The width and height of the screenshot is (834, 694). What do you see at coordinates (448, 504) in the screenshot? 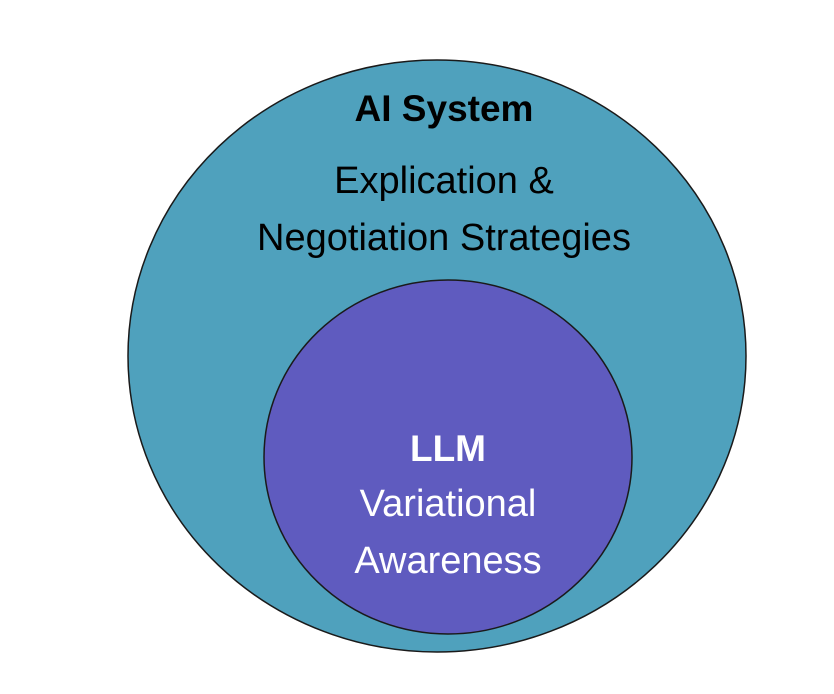
I see `llm-line-1: Variational` at bounding box center [448, 504].